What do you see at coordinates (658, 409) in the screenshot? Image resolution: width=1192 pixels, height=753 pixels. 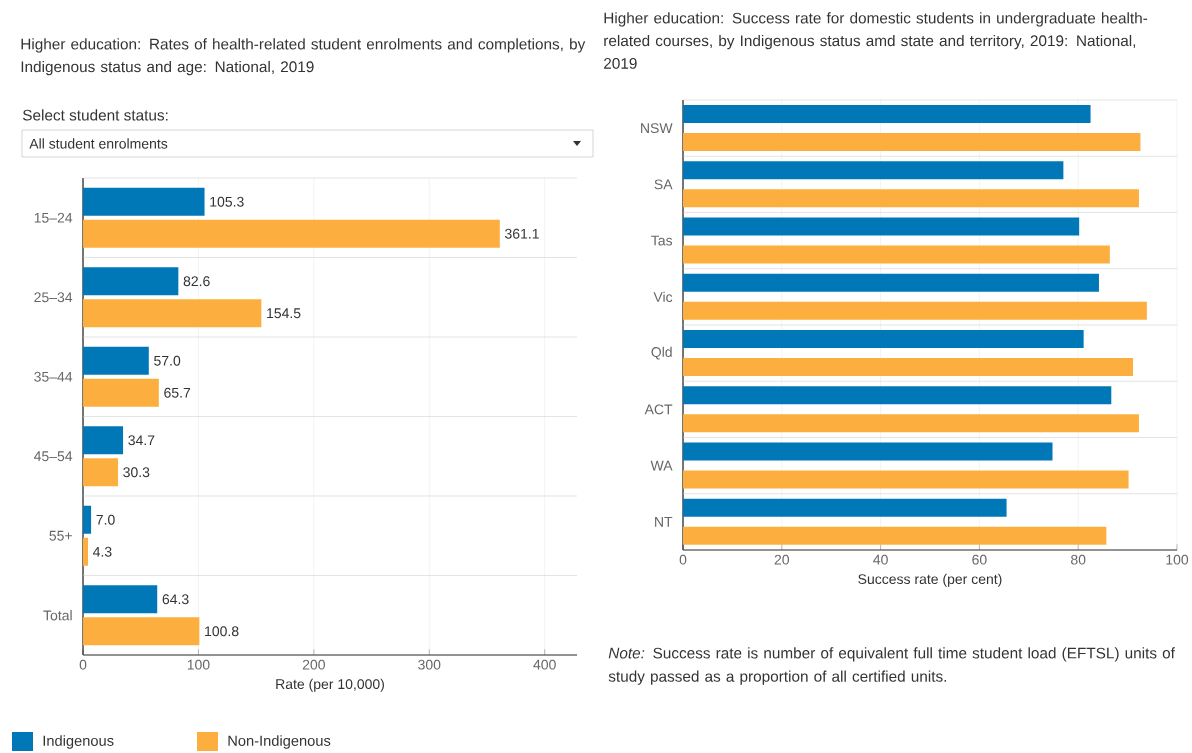 I see `y-tick-label: ACT` at bounding box center [658, 409].